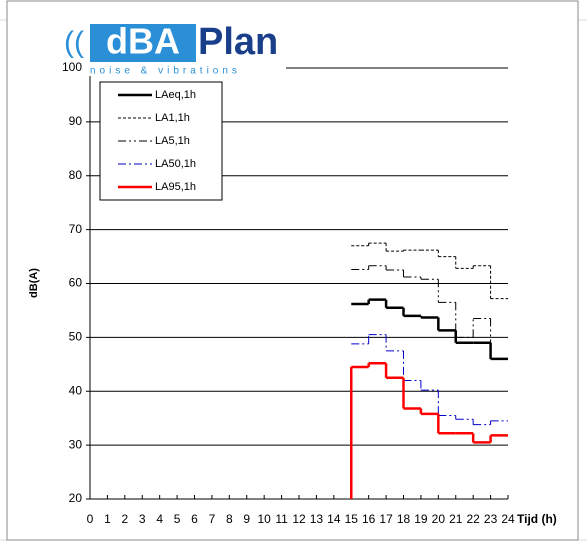  What do you see at coordinates (72, 67) in the screenshot?
I see `y-tick-label: 100` at bounding box center [72, 67].